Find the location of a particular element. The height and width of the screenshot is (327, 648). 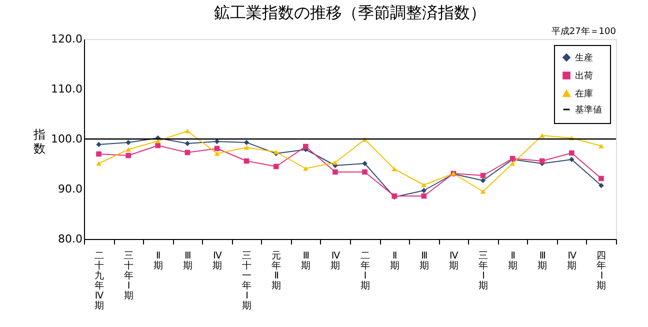

chart-title: 鉱工業指数の推移（季節調整済指数） is located at coordinates (350, 12).